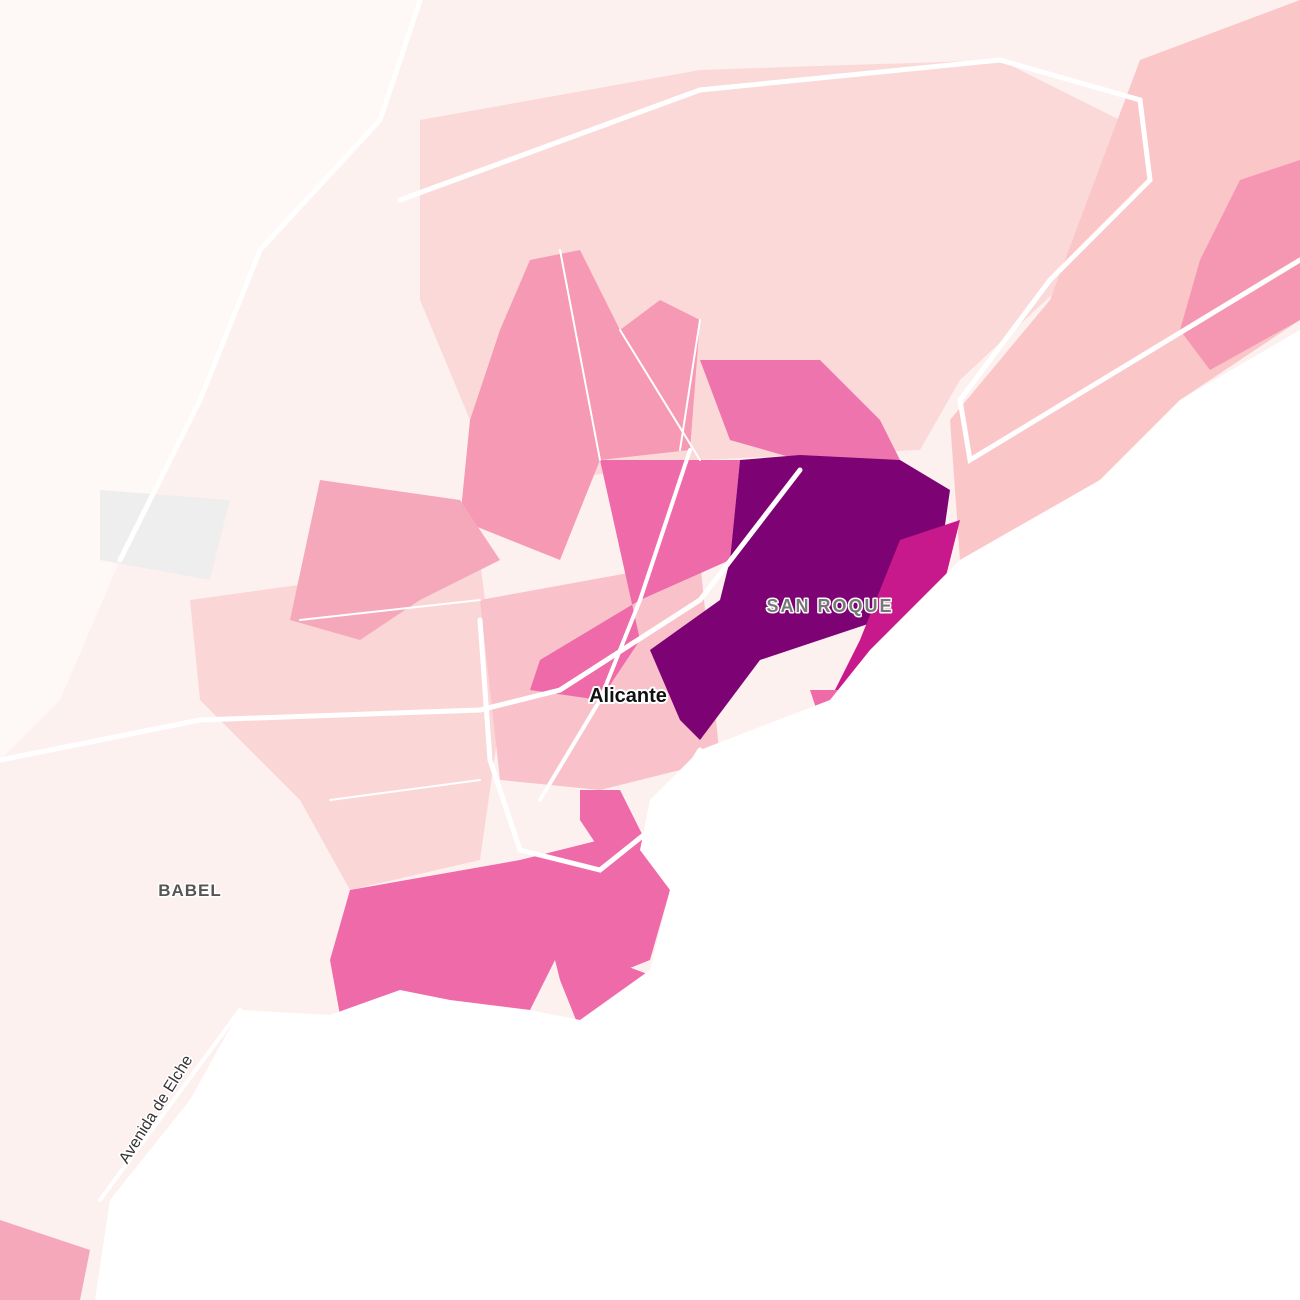 The height and width of the screenshot is (1300, 1300). I want to click on city-label: Alicante, so click(628, 696).